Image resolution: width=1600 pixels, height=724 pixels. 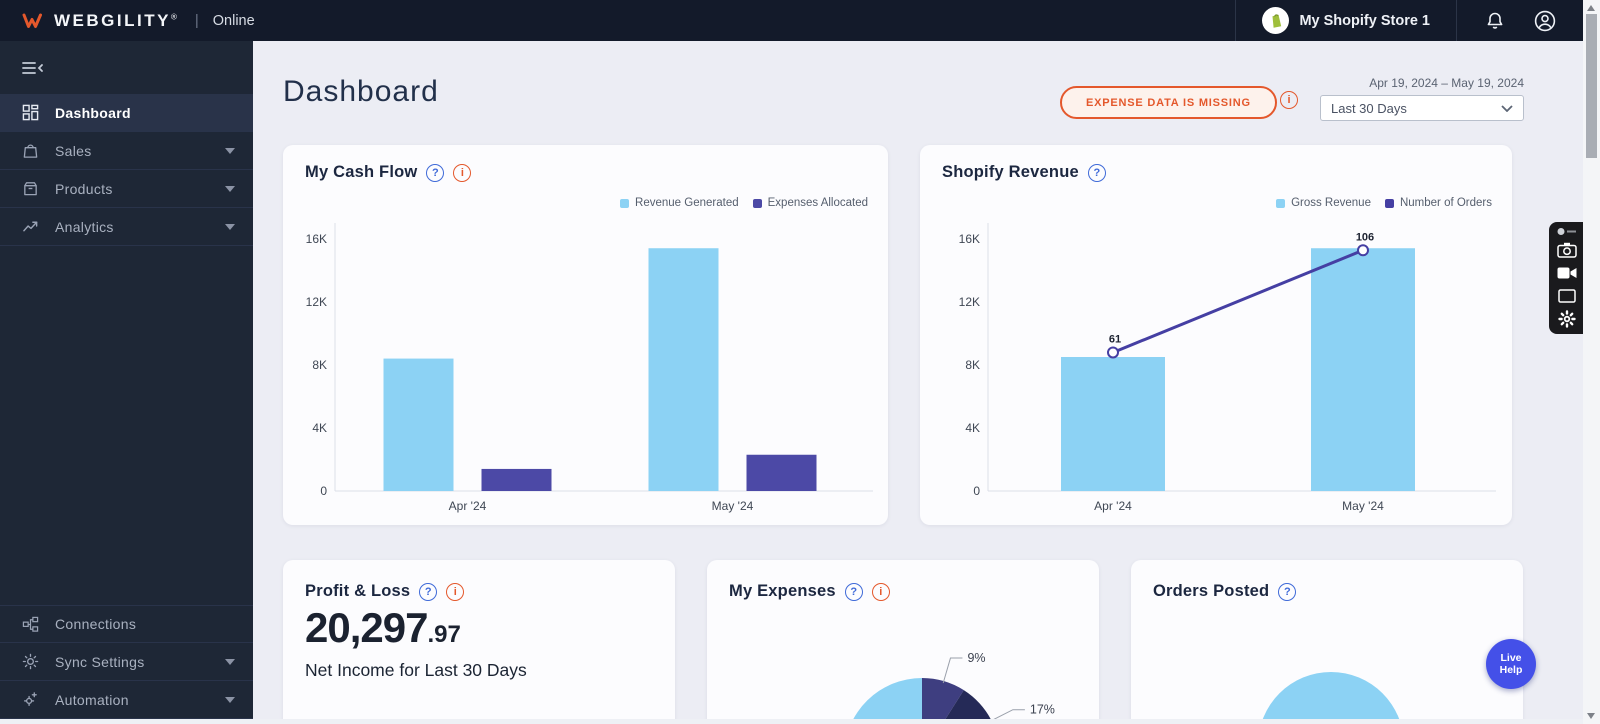 I want to click on live-help-button: Live Help, so click(x=1511, y=664).